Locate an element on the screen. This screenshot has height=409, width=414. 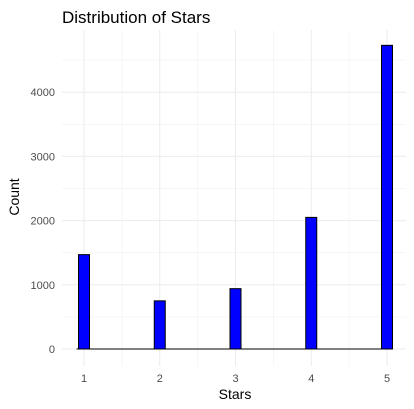
y-tick-label: 3000 is located at coordinates (43, 157).